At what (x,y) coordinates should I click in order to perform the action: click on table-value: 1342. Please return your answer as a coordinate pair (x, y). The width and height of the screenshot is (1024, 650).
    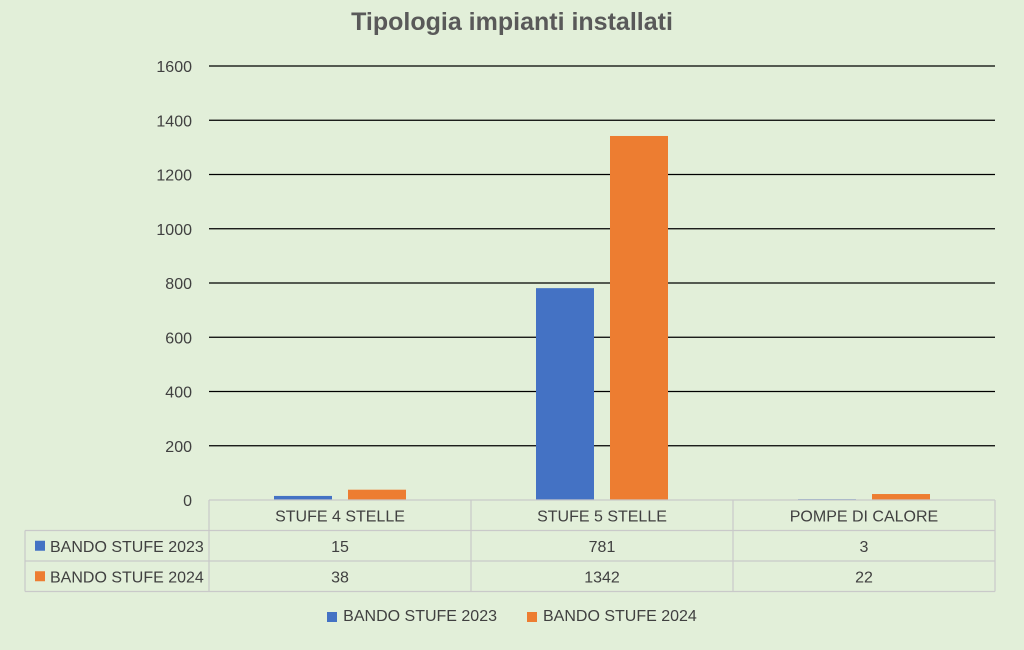
    Looking at the image, I should click on (602, 577).